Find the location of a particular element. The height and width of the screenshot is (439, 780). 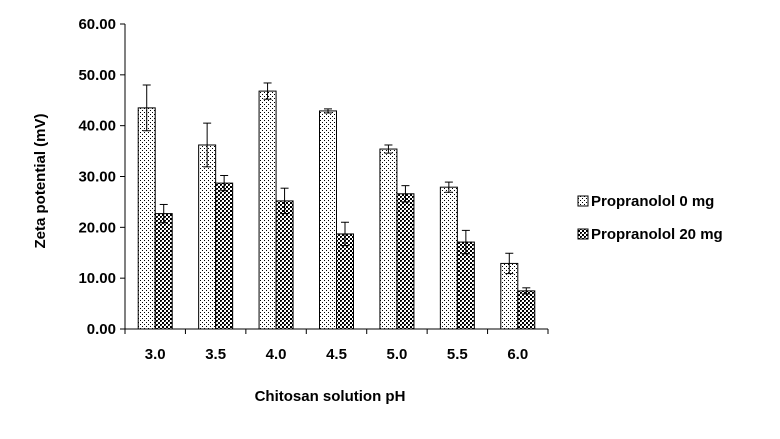

y-tick-label: 50.00 is located at coordinates (97, 75).